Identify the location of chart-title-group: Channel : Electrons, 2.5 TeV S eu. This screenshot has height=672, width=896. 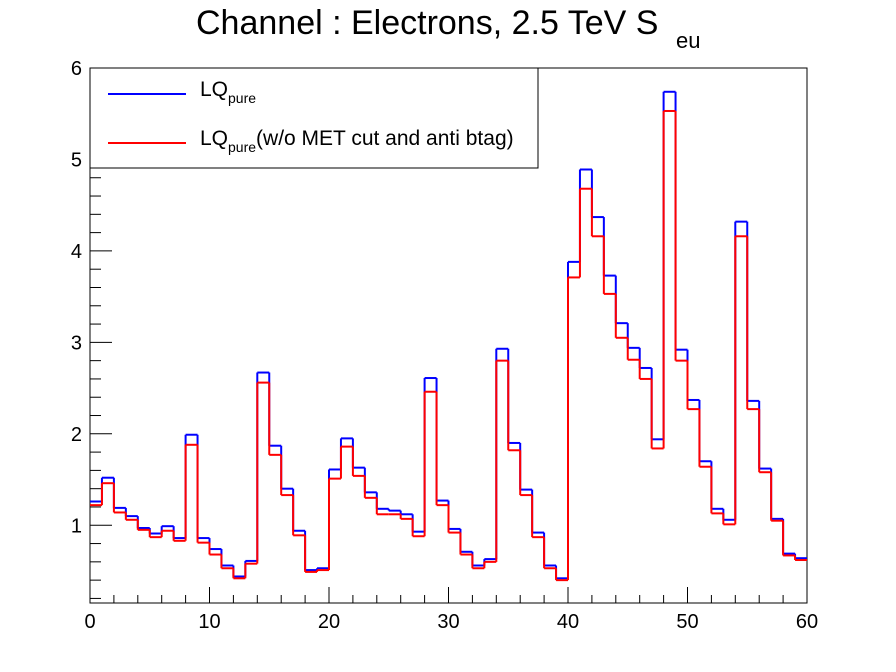
(448, 28).